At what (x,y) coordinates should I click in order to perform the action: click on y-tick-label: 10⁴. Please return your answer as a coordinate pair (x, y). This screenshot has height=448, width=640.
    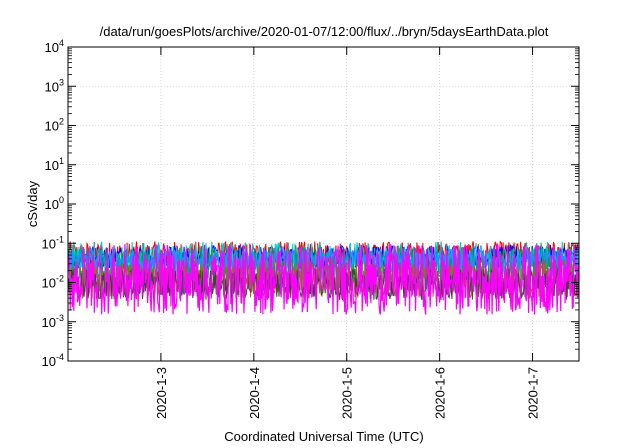
    Looking at the image, I should click on (54, 46).